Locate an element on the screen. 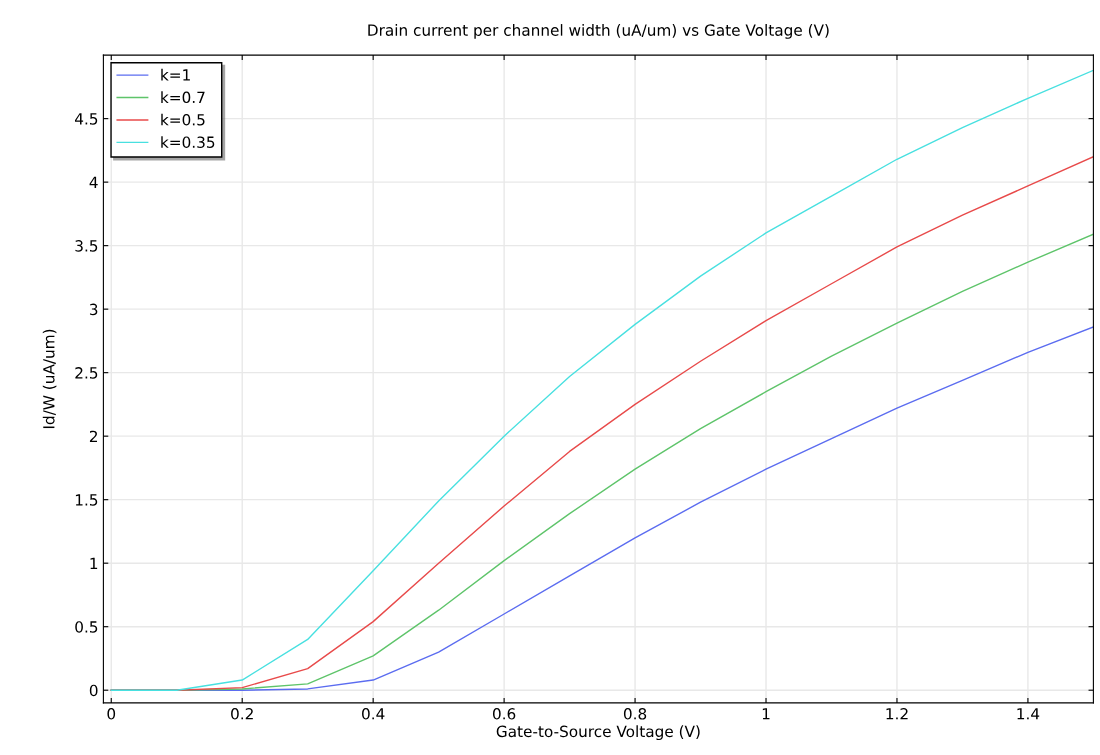  x-tick-label: 0.4 is located at coordinates (373, 714).